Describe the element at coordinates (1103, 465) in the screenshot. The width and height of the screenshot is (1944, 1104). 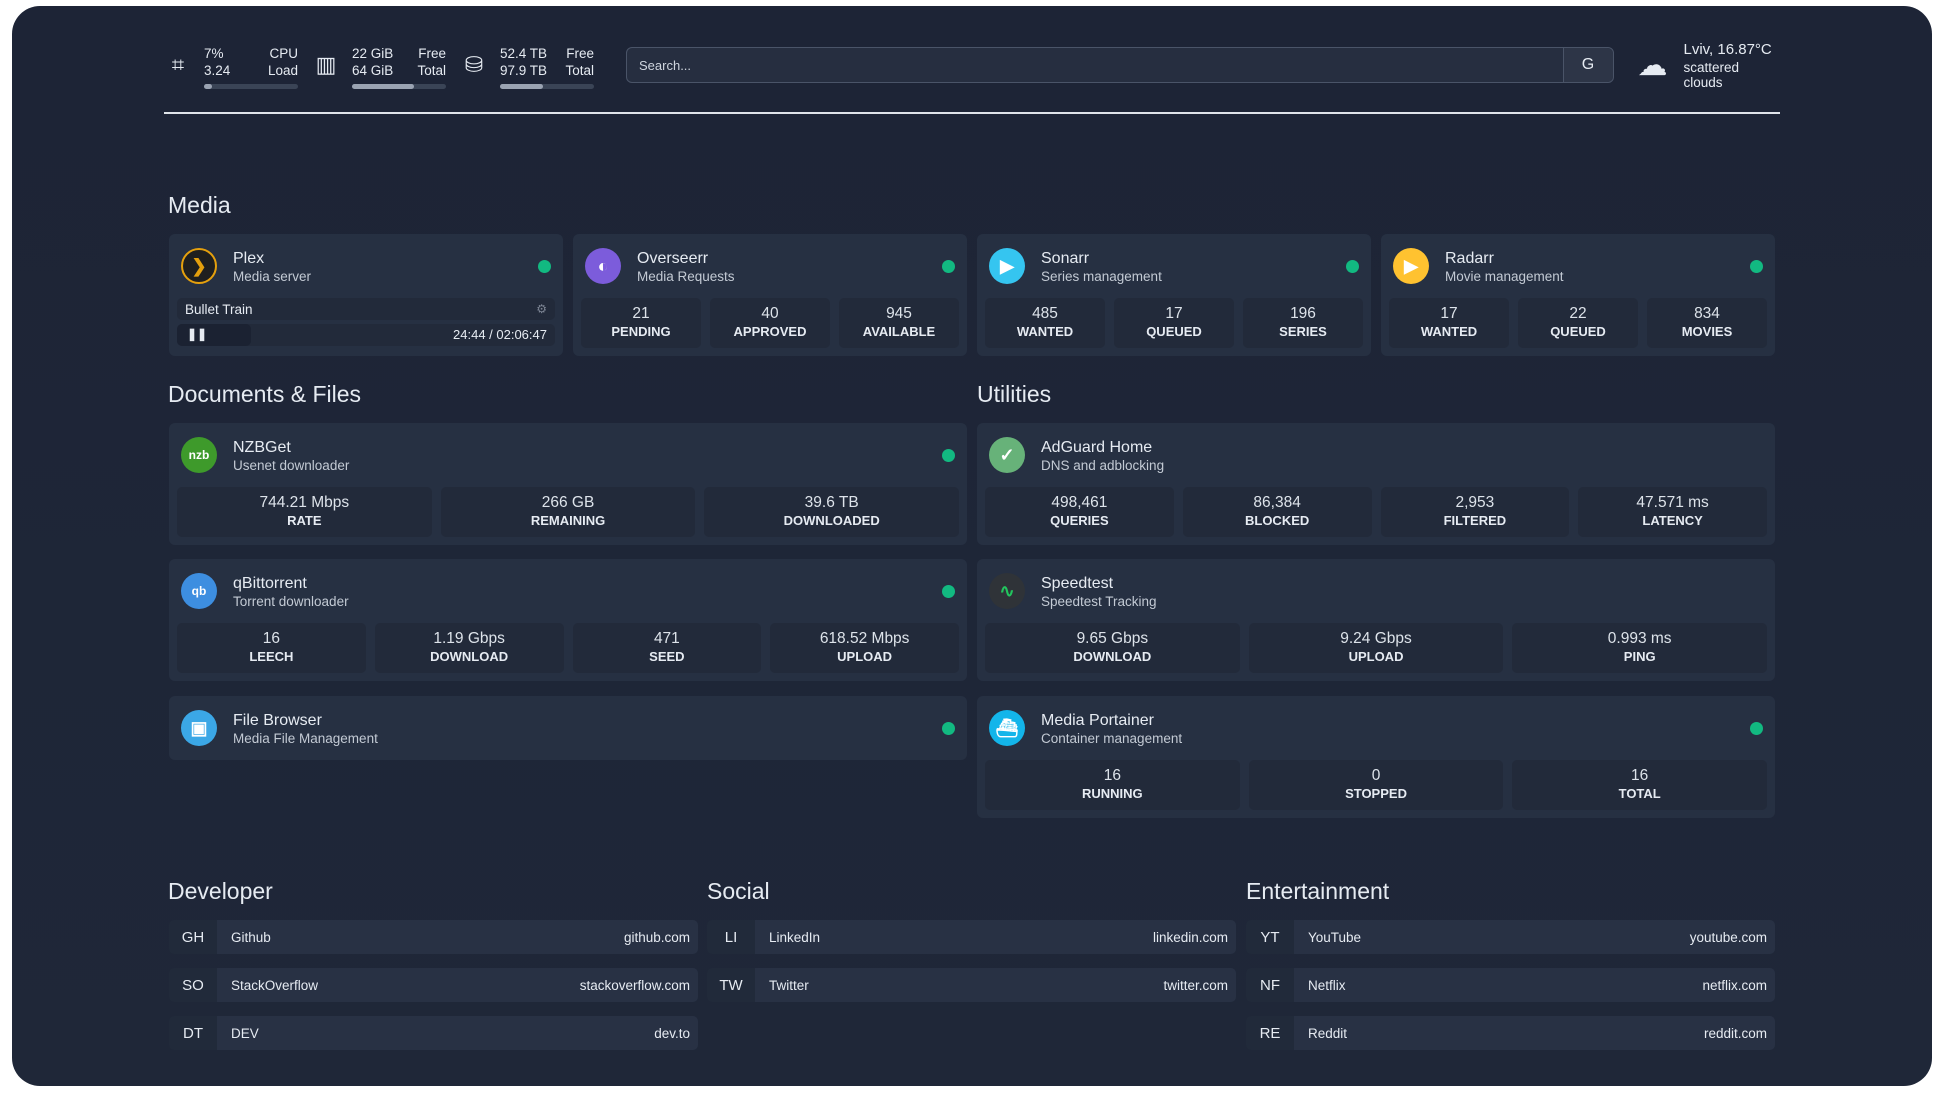
I see `service-subtitle: DNS and adblocking` at that location.